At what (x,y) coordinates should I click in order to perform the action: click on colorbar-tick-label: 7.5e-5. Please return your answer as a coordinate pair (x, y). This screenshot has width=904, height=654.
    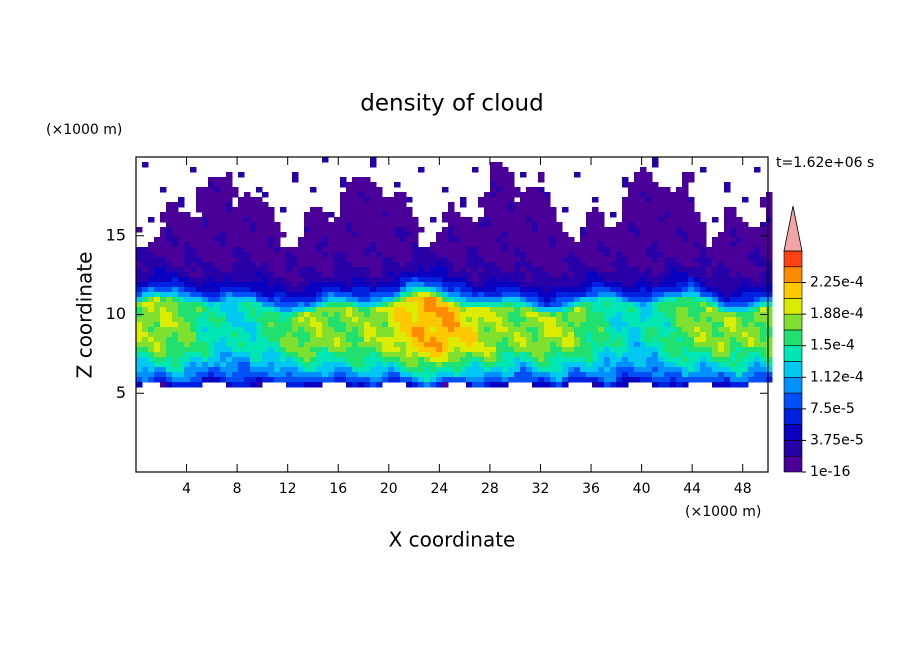
    Looking at the image, I should click on (832, 409).